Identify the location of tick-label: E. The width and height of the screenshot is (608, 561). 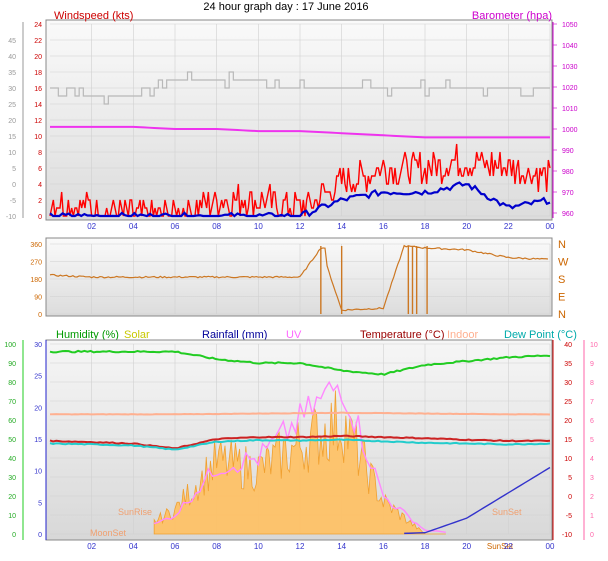
(561, 298).